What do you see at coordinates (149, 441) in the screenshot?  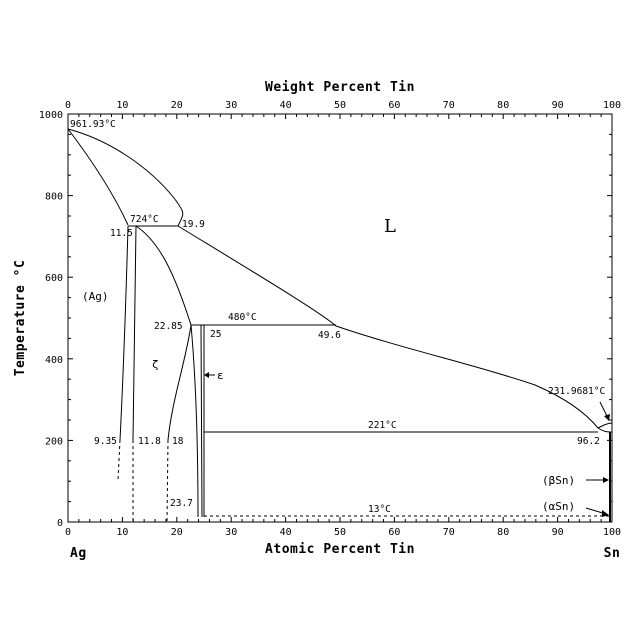 I see `composition-11-8-label: 11.8` at bounding box center [149, 441].